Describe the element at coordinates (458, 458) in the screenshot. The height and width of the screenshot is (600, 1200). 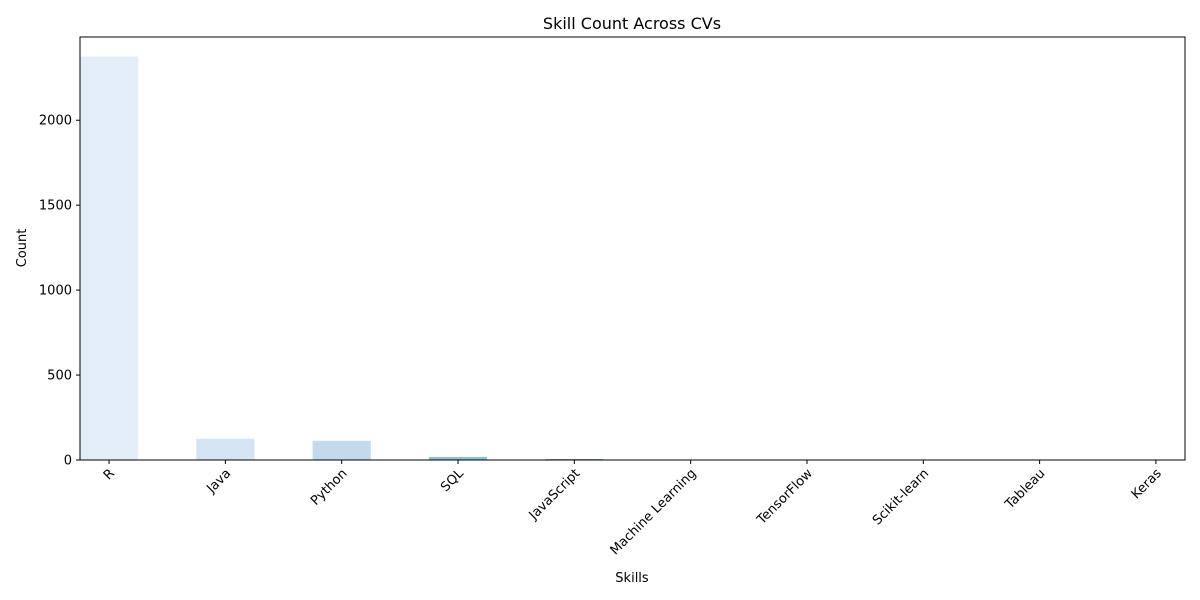
I see `bar-sql` at that location.